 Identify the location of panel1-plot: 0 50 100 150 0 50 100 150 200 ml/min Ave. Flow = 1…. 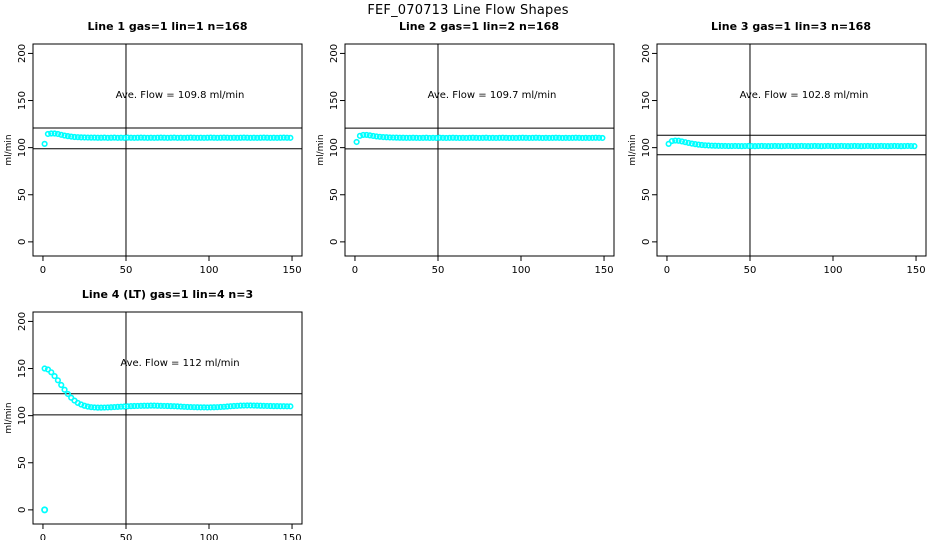
(153, 159).